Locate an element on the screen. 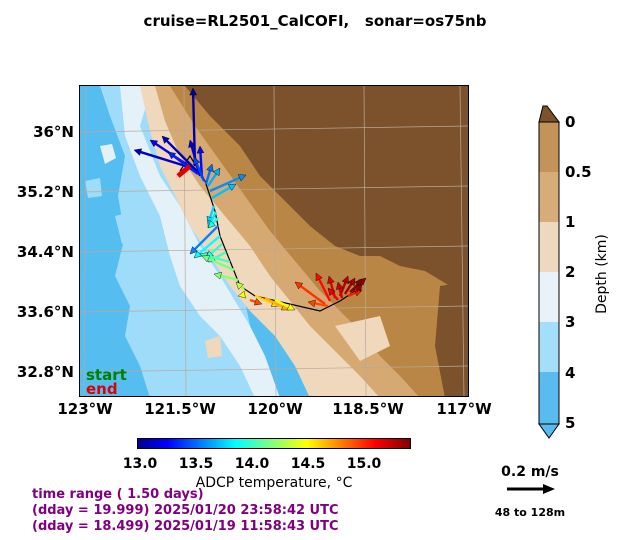 The image size is (630, 540). end-marker is located at coordinates (184, 171).